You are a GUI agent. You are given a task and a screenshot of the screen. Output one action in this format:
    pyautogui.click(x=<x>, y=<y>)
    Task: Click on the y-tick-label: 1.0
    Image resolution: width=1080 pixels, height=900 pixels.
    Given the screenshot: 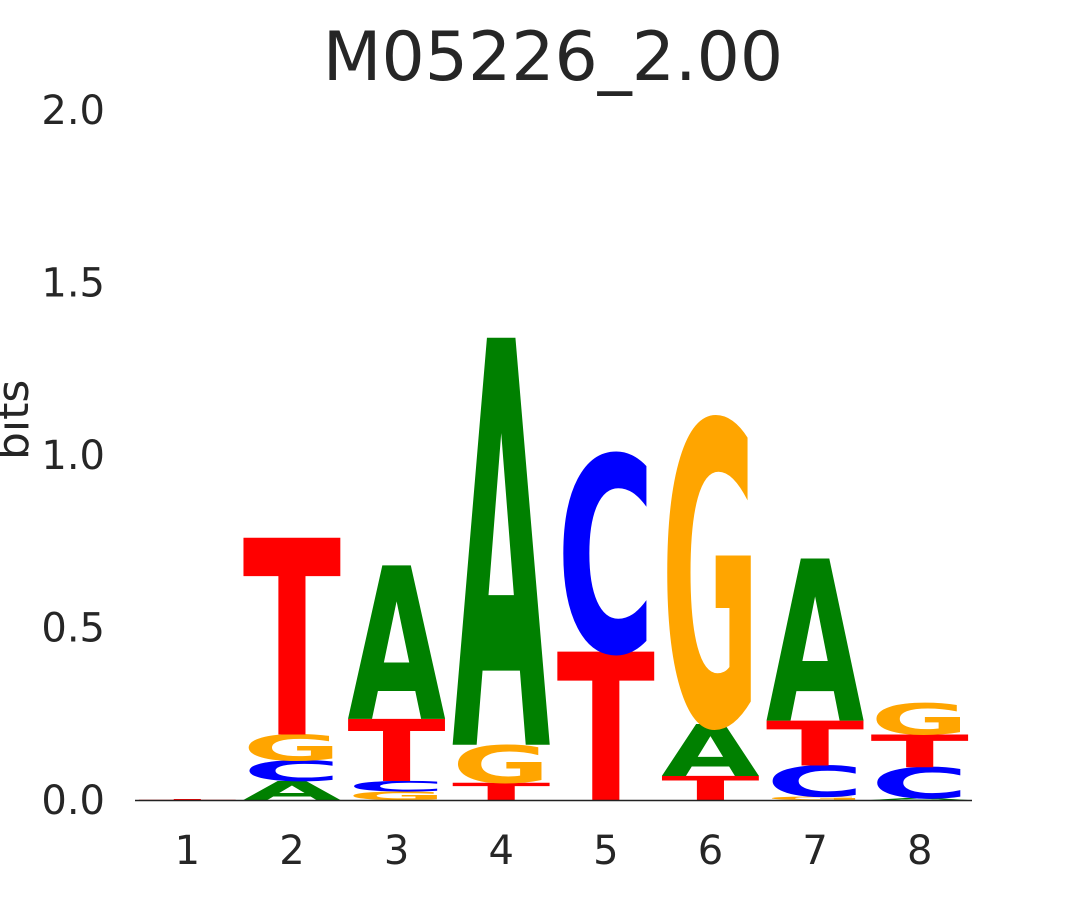 What is the action you would take?
    pyautogui.click(x=73, y=456)
    